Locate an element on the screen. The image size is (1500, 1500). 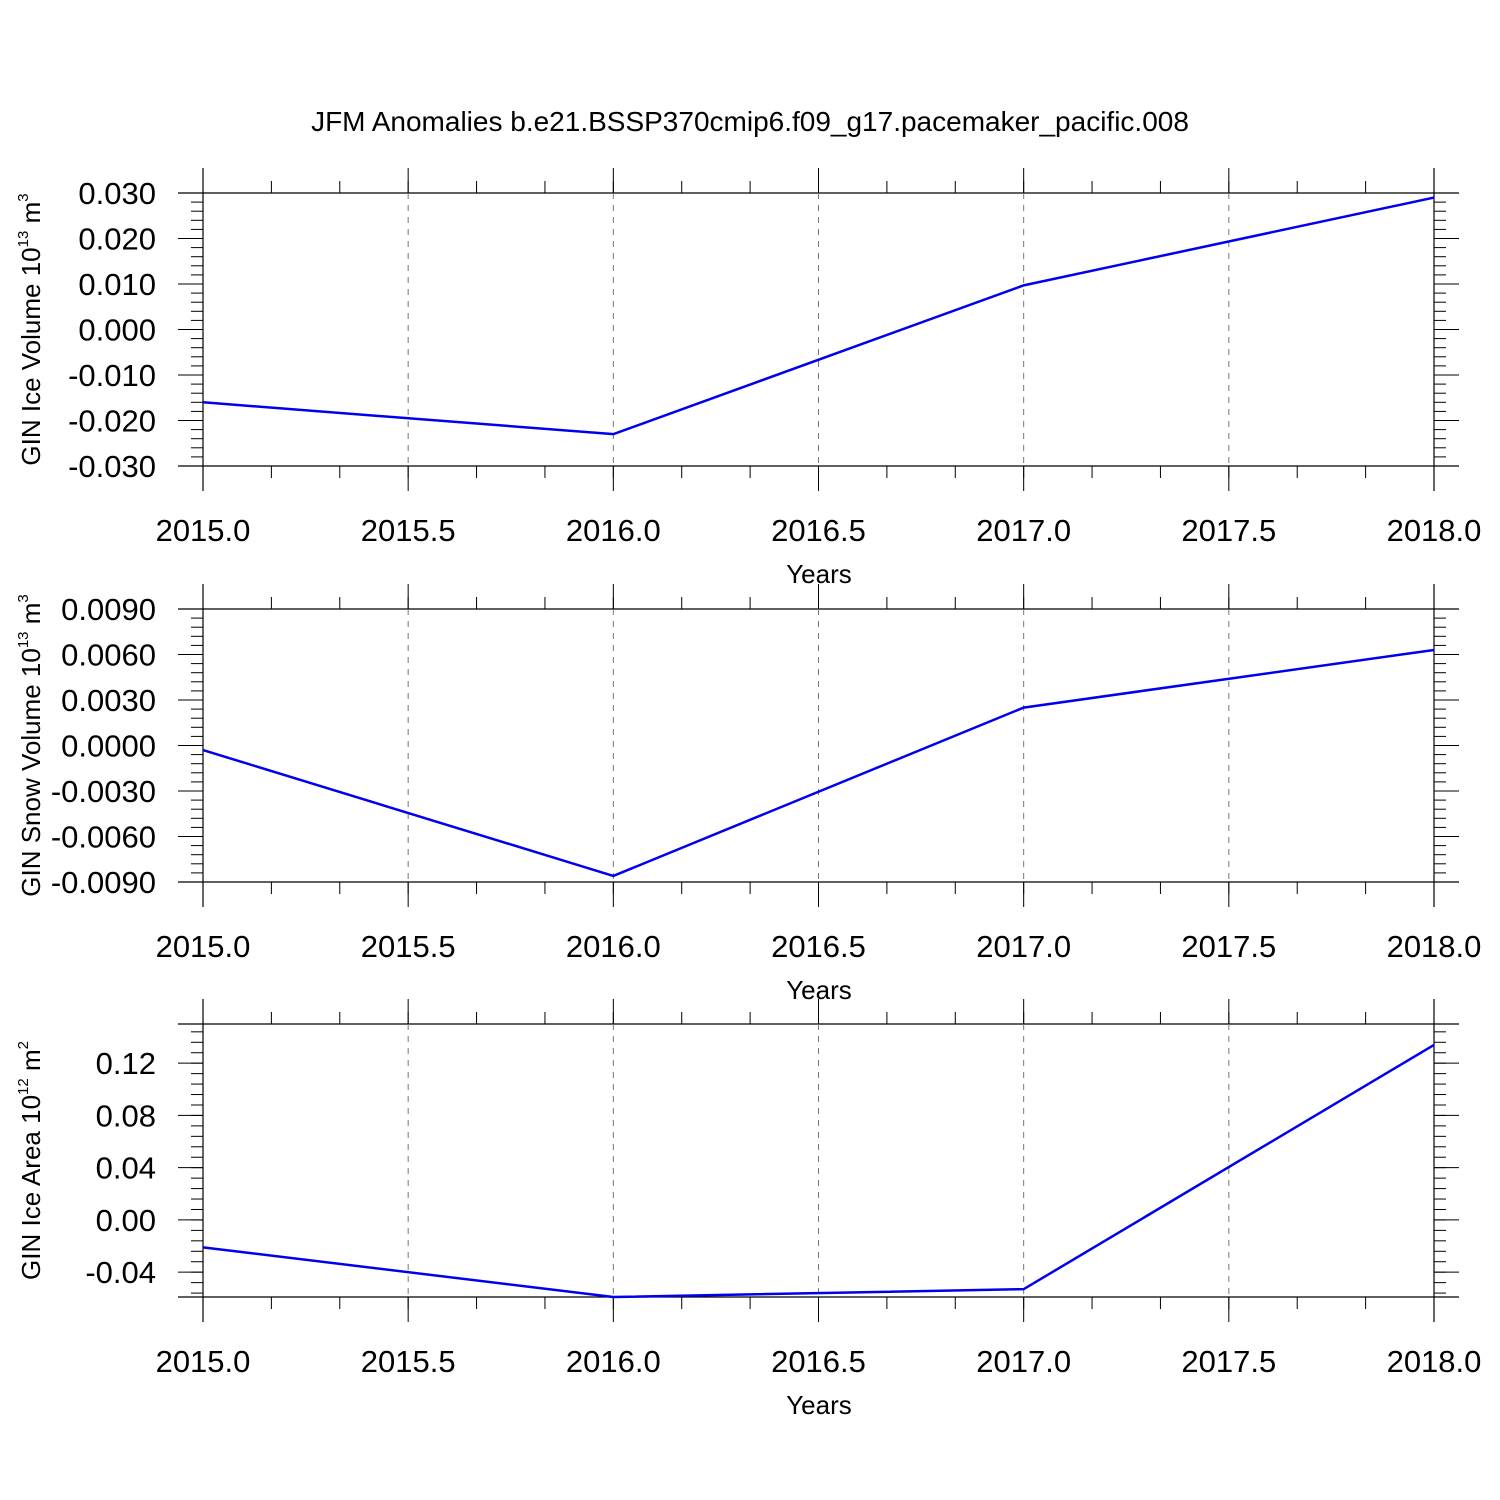
y-axis-label: GIN Snow Volume 1013 m3 is located at coordinates (30, 745).